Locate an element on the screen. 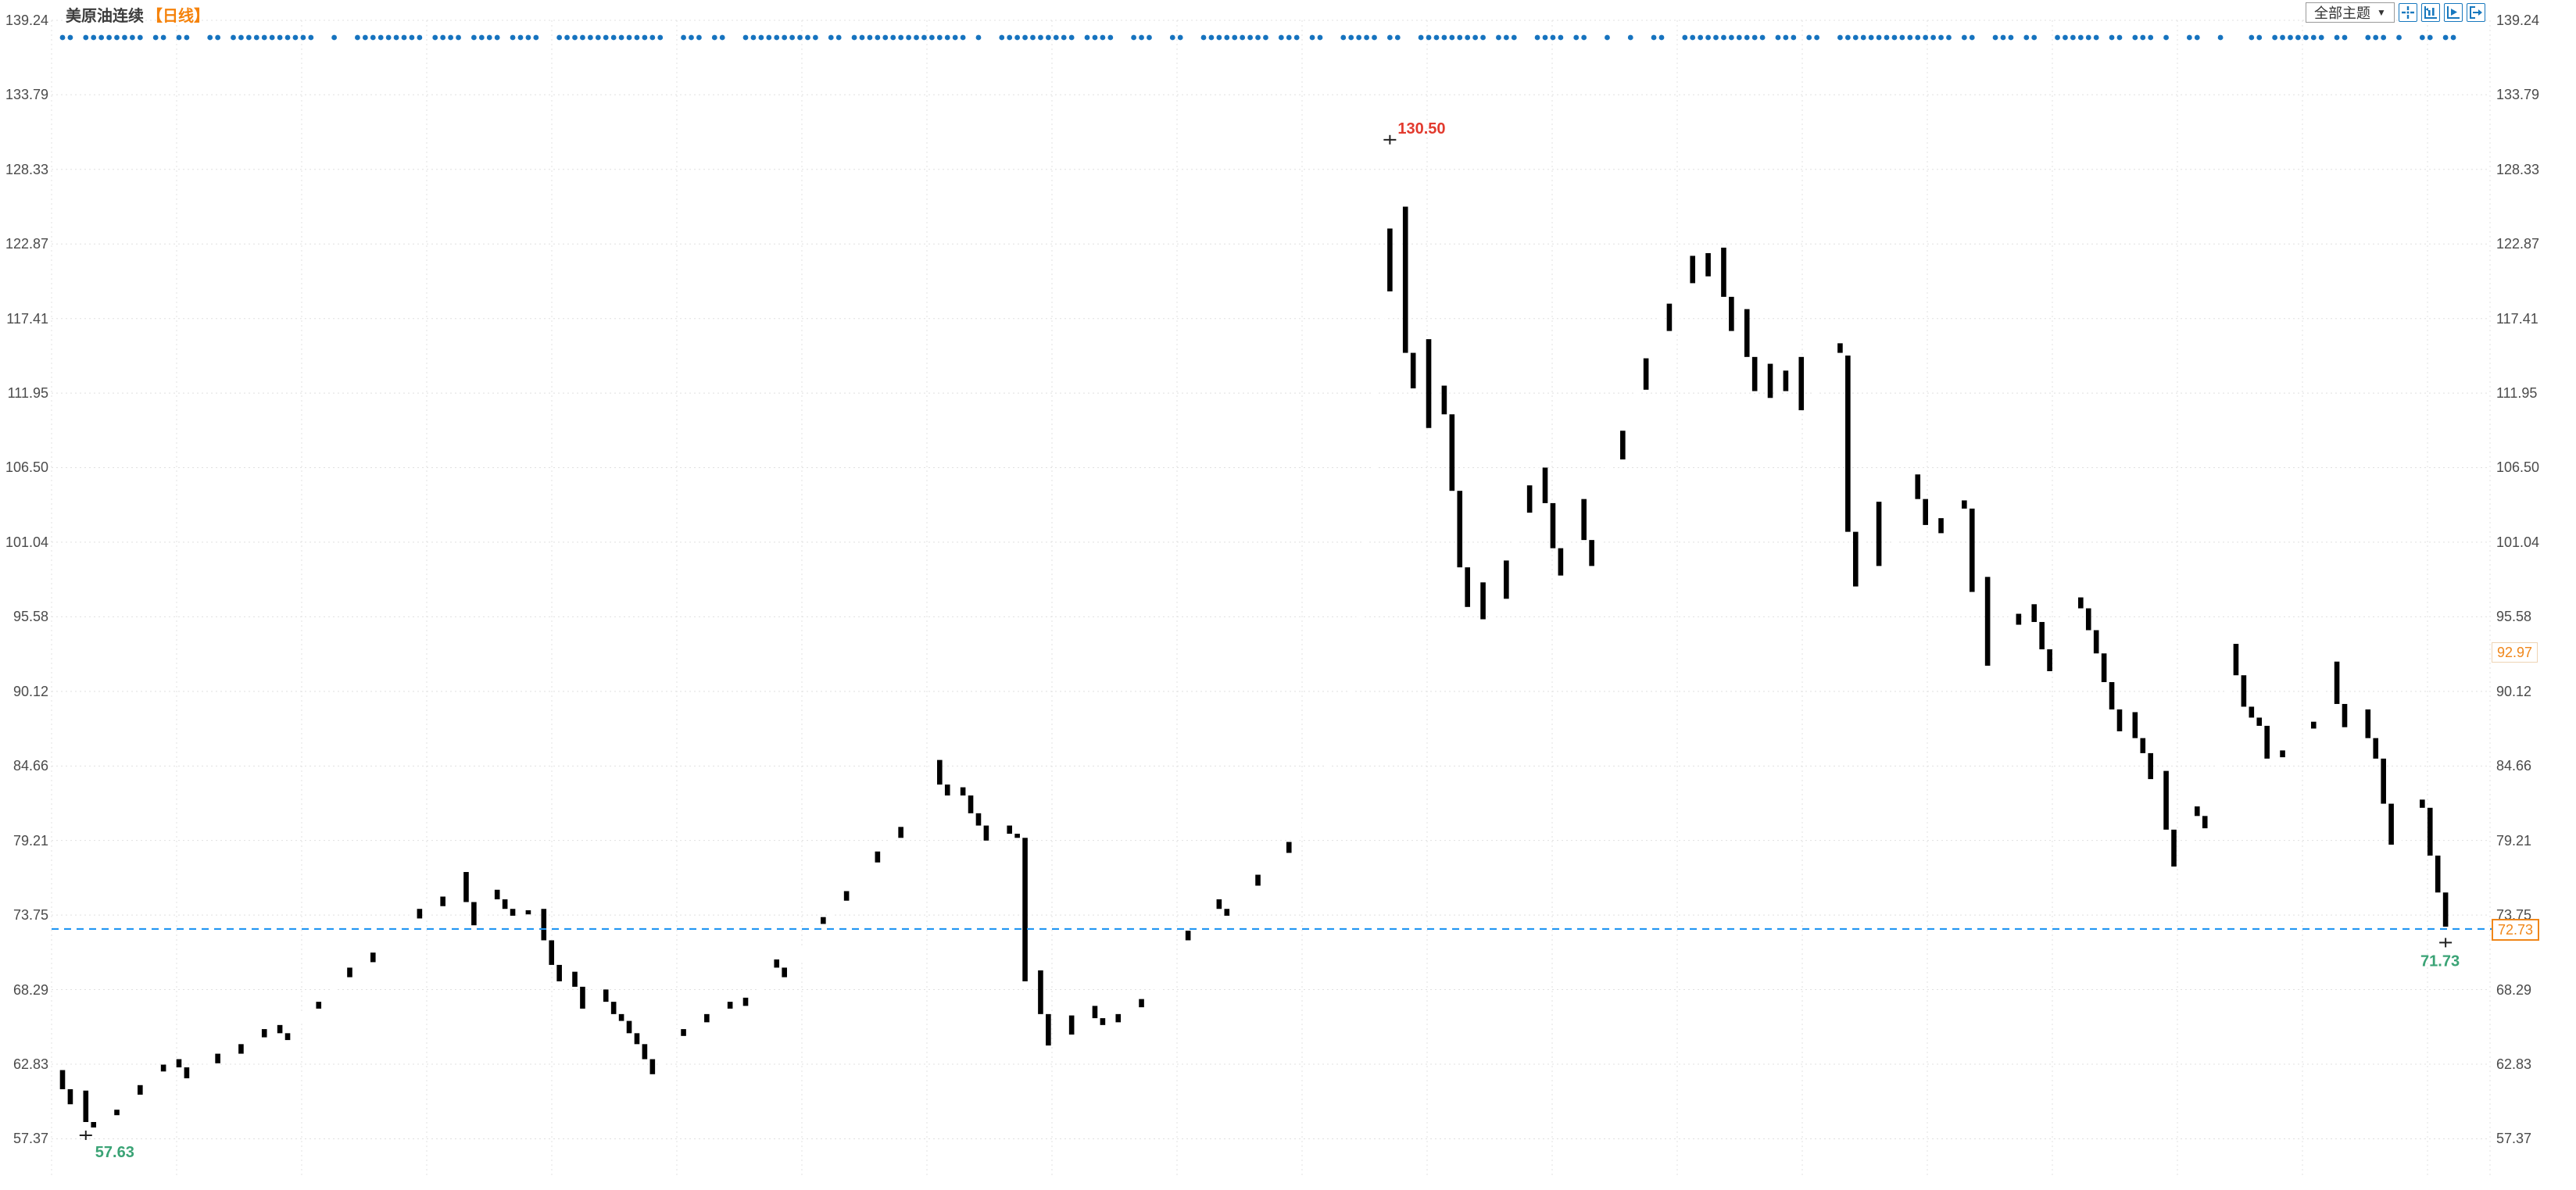 This screenshot has width=2576, height=1190. axis-scale-icon is located at coordinates (2430, 12).